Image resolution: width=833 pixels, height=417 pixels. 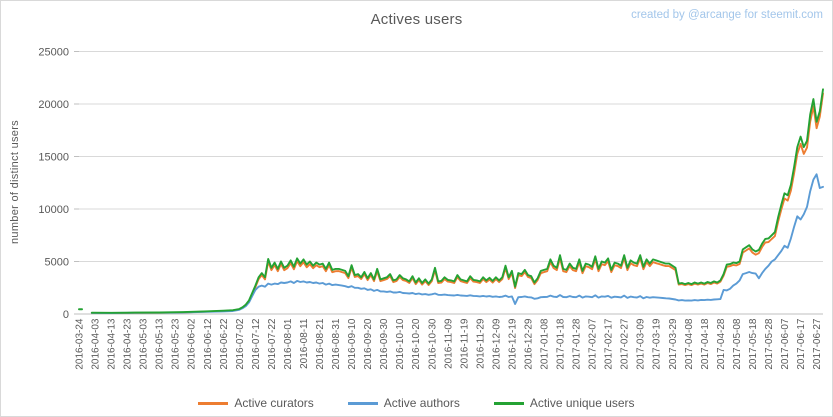 What do you see at coordinates (53, 53) in the screenshot?
I see `y-tick-label: 25000` at bounding box center [53, 53].